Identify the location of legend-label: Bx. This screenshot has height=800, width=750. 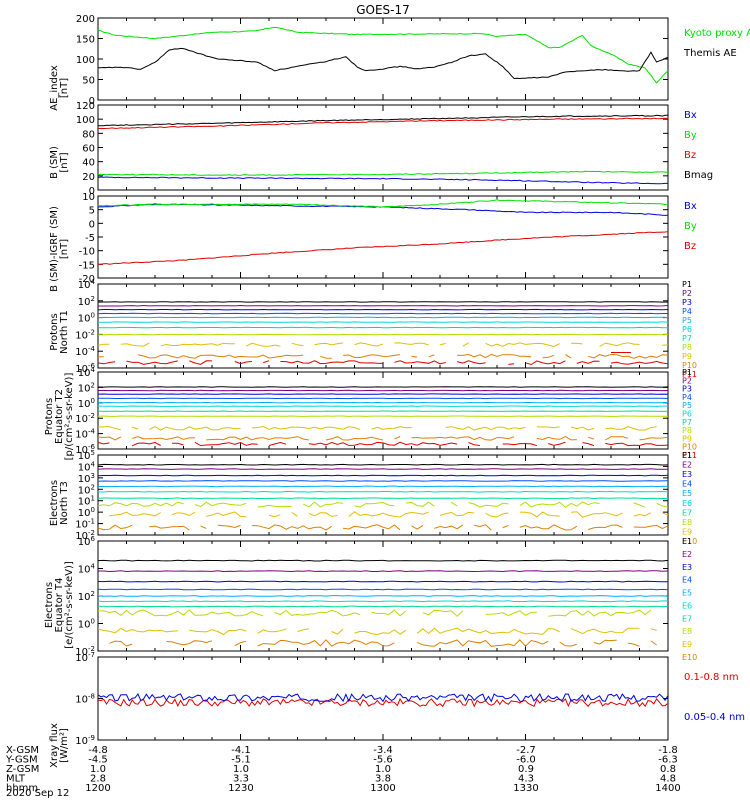
(690, 206).